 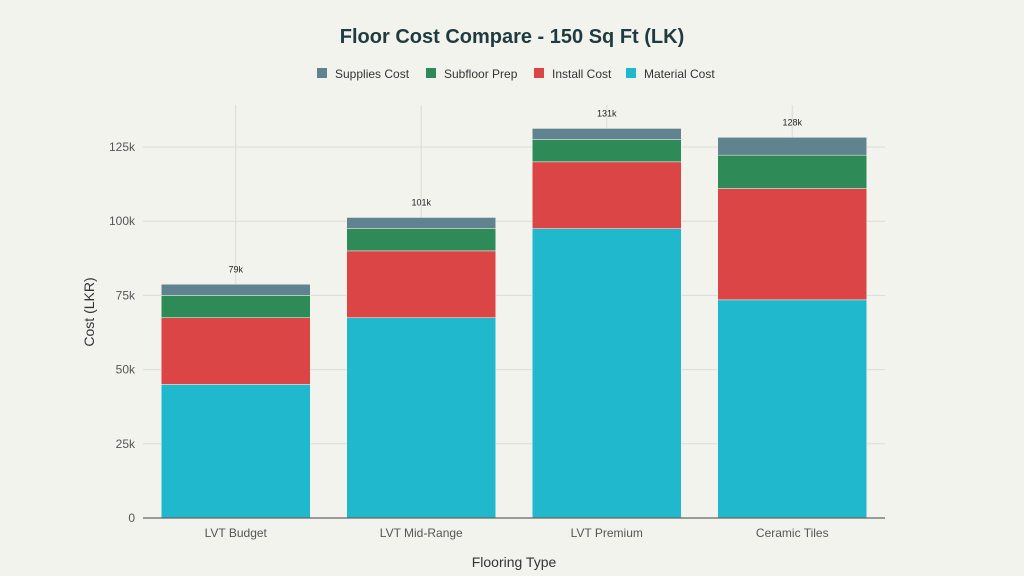 I want to click on legend-item-material-cost: Material Cost, so click(x=670, y=74).